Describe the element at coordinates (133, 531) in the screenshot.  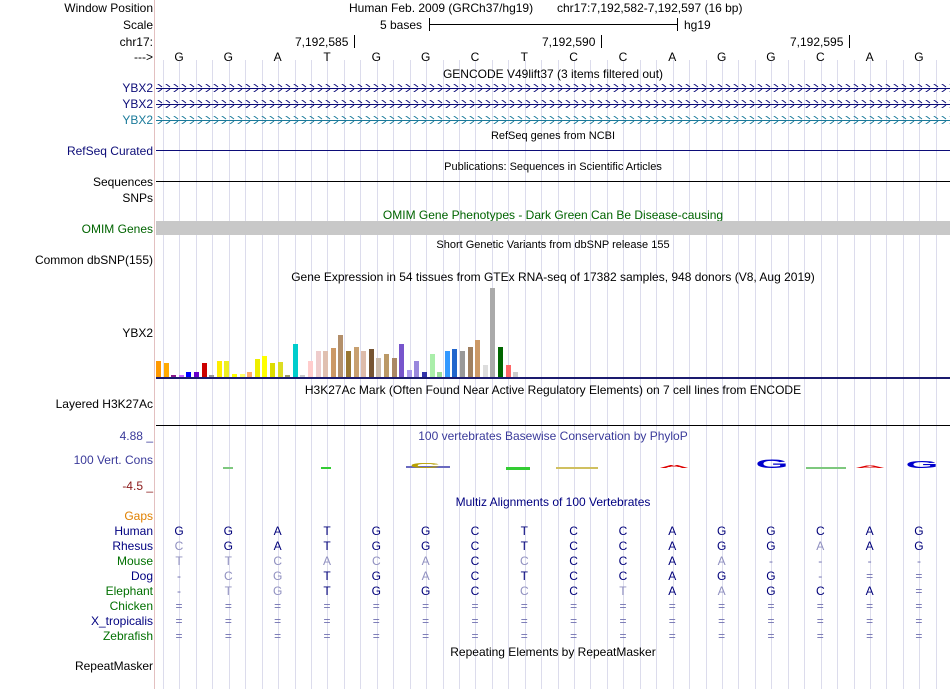
I see `species-label-human: Human` at that location.